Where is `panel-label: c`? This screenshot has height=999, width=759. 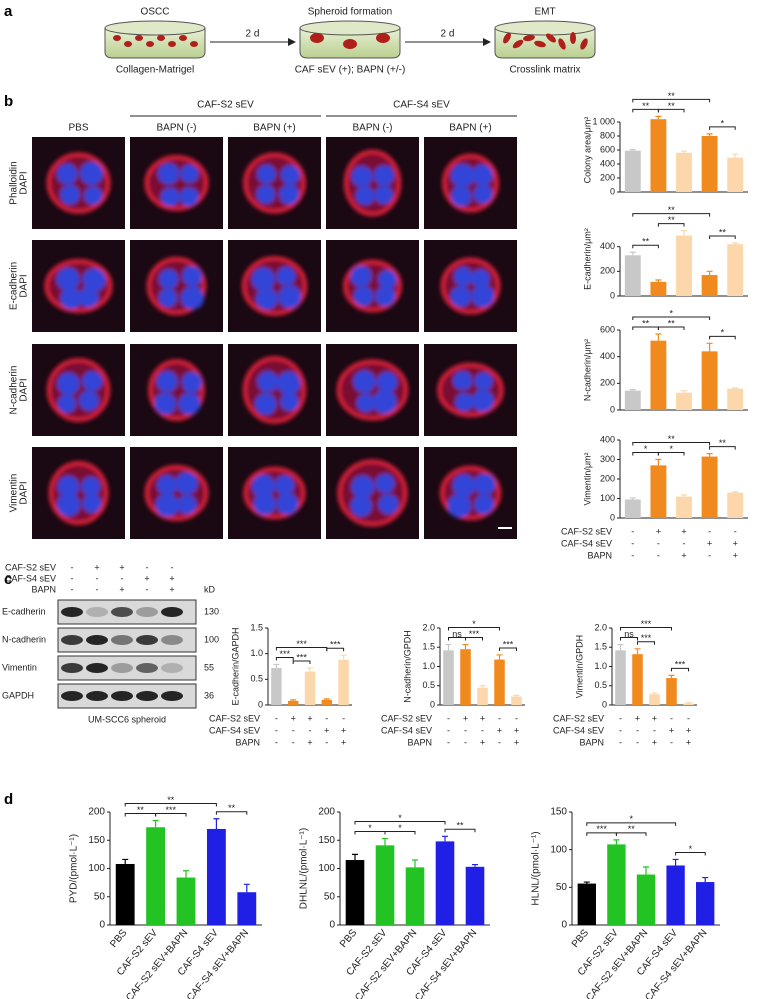 panel-label: c is located at coordinates (8, 579).